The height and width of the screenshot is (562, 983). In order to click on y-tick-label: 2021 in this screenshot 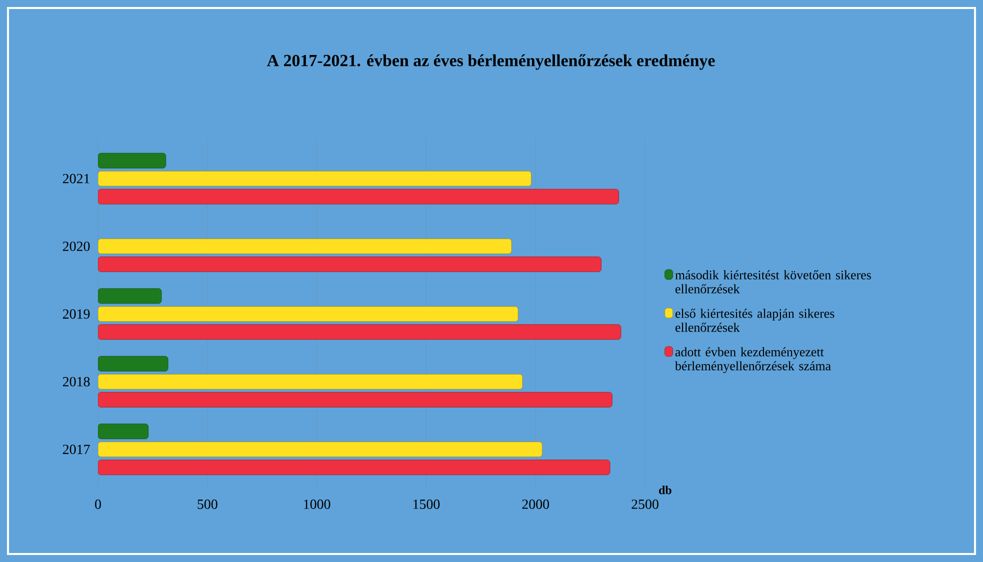, I will do `click(76, 179)`.